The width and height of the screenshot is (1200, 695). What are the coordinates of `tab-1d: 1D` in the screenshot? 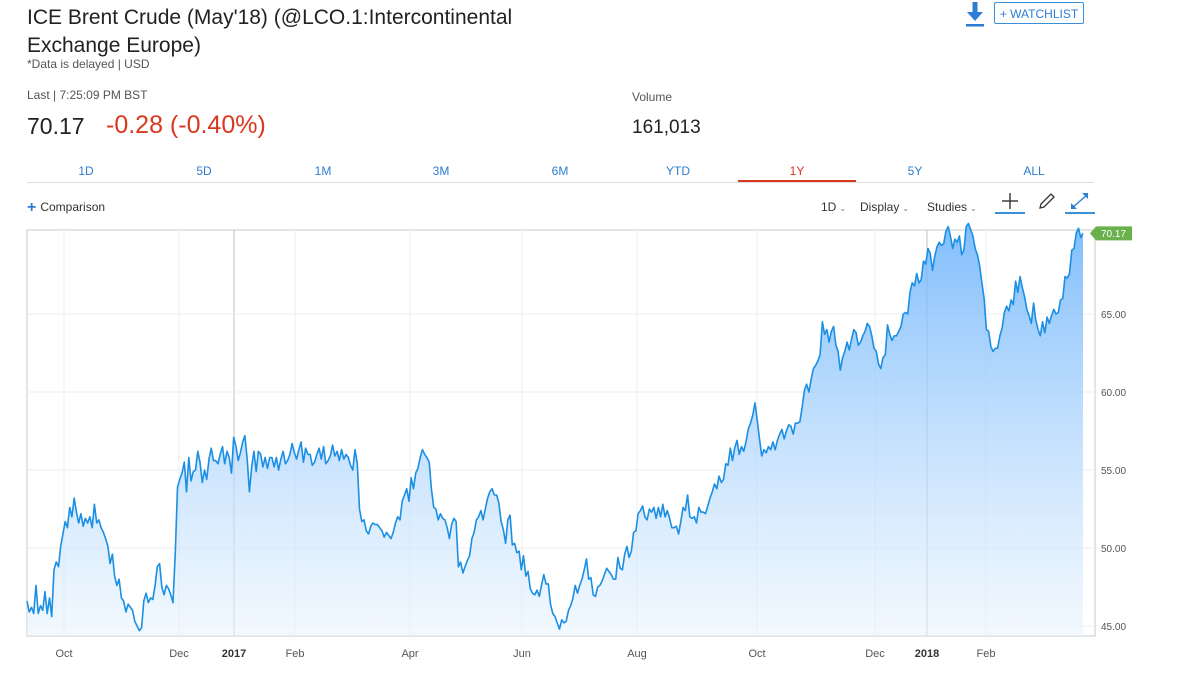 It's located at (86, 171).